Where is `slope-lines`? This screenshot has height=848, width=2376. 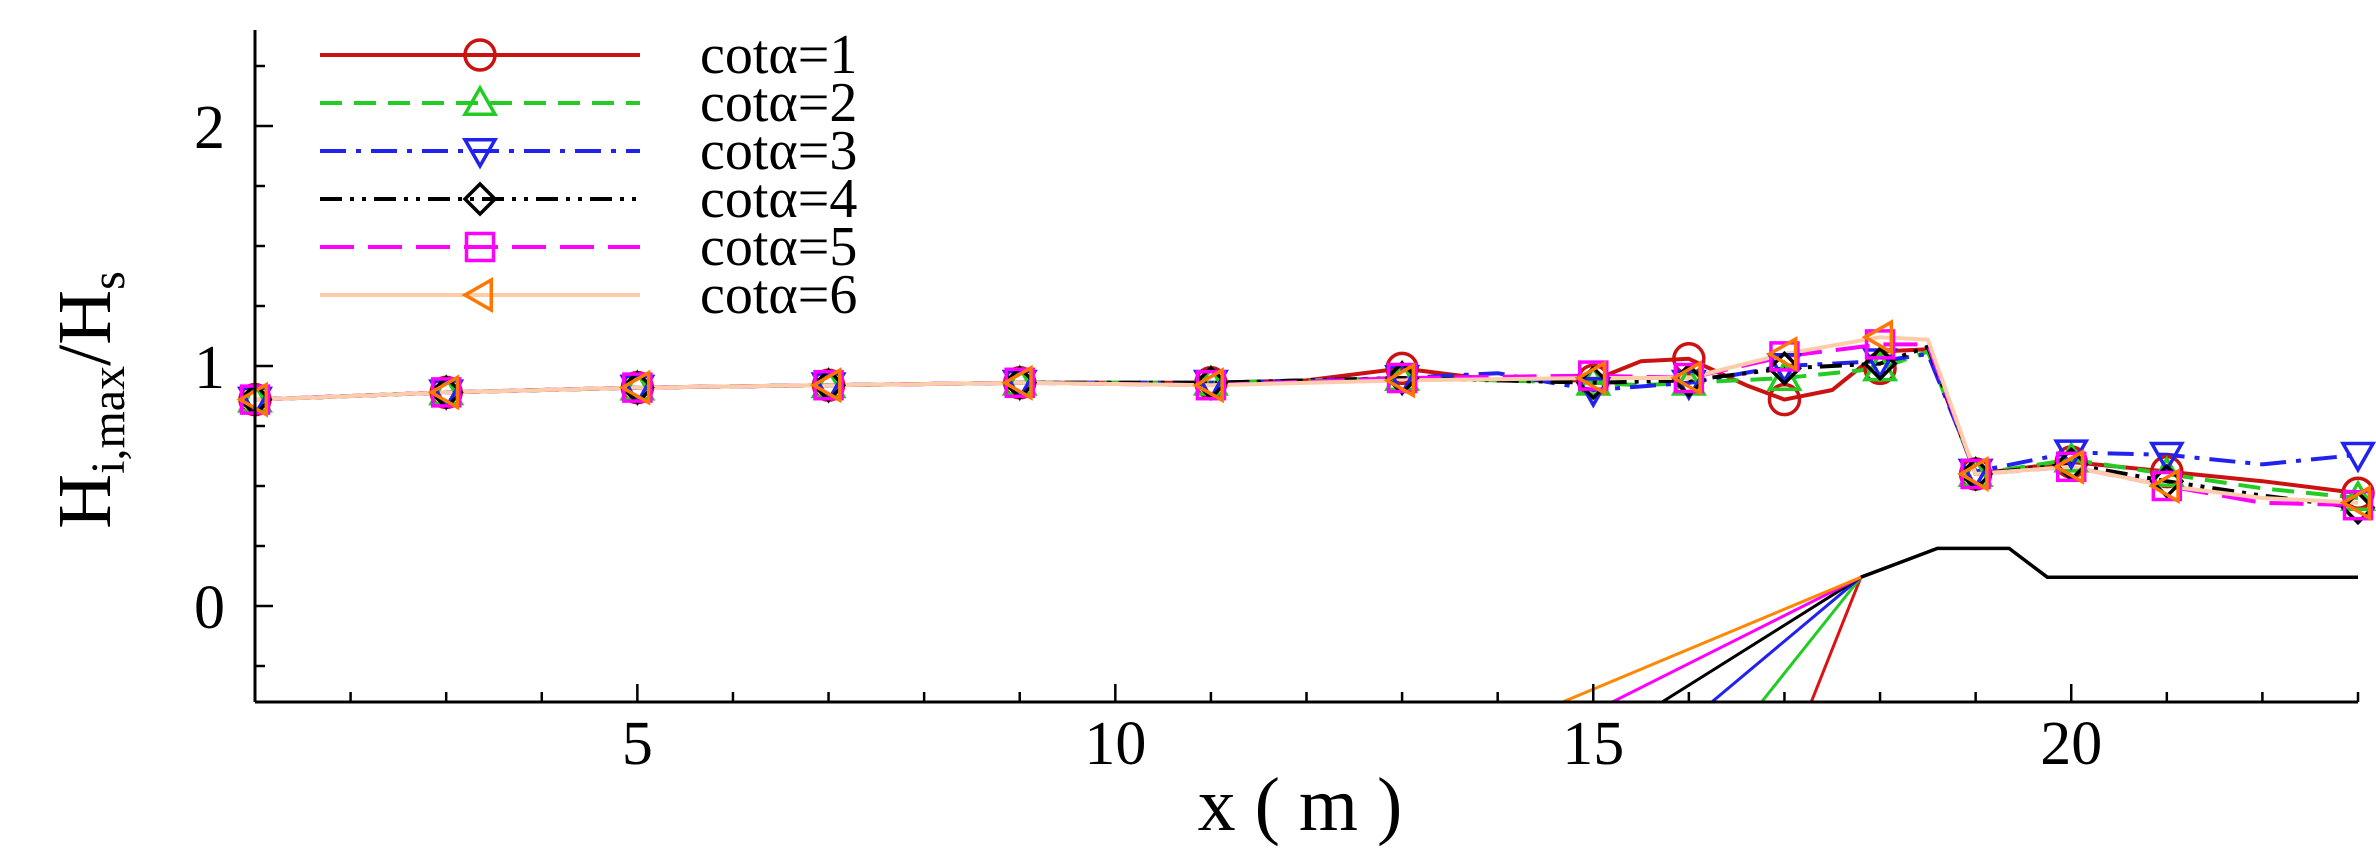 slope-lines is located at coordinates (1712, 638).